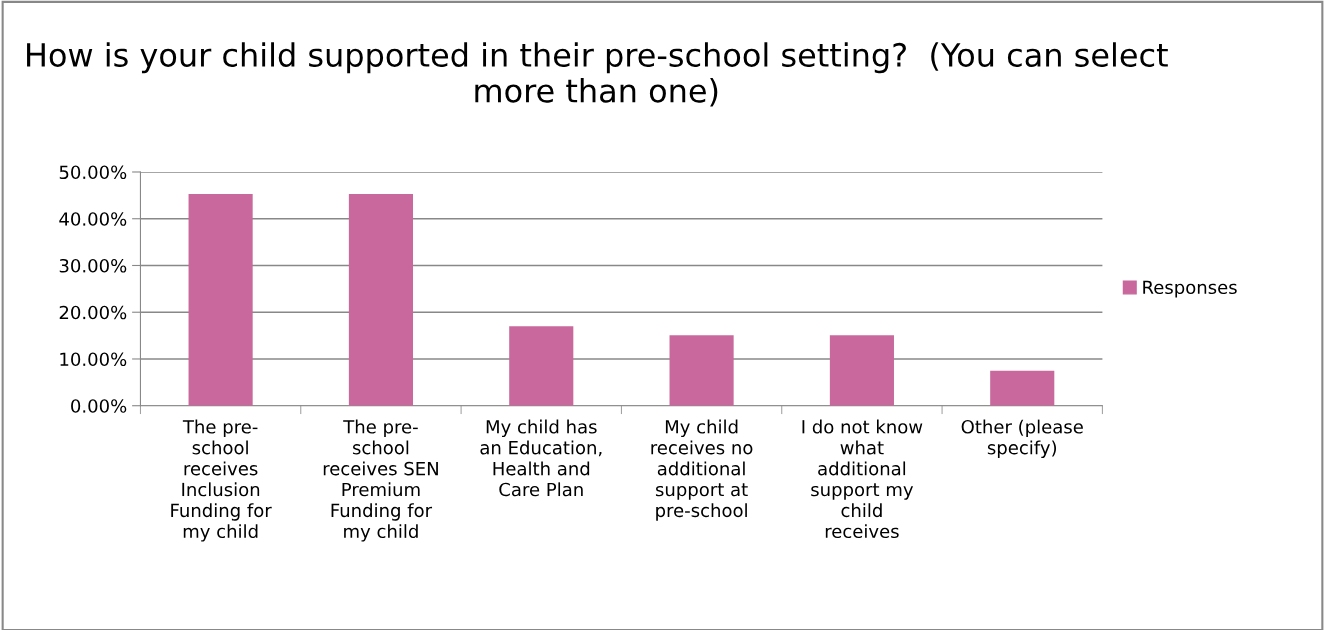  I want to click on y-tick-label: 20.00%, so click(93, 312).